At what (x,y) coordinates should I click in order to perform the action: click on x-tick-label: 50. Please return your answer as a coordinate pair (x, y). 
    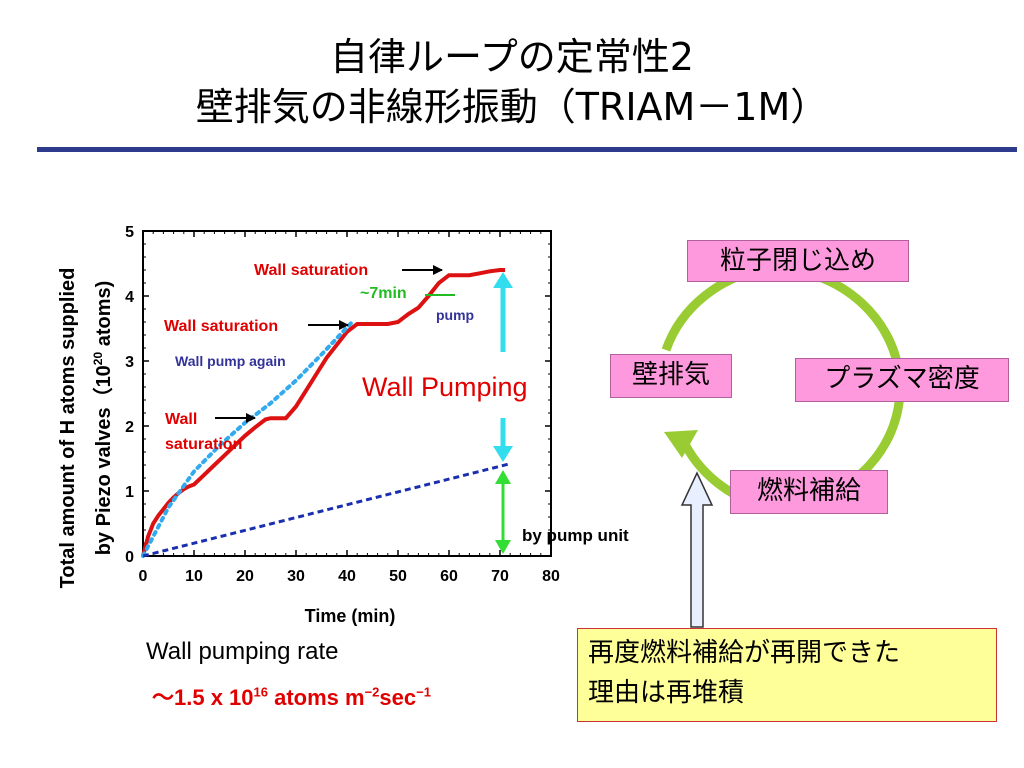
    Looking at the image, I should click on (398, 576).